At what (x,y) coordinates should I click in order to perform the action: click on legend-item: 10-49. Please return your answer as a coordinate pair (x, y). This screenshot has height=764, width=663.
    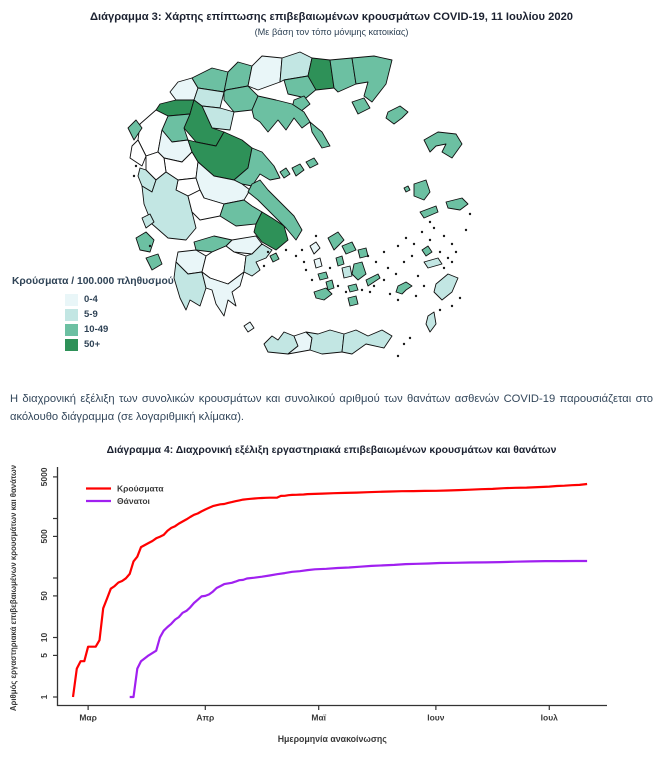
    Looking at the image, I should click on (138, 329).